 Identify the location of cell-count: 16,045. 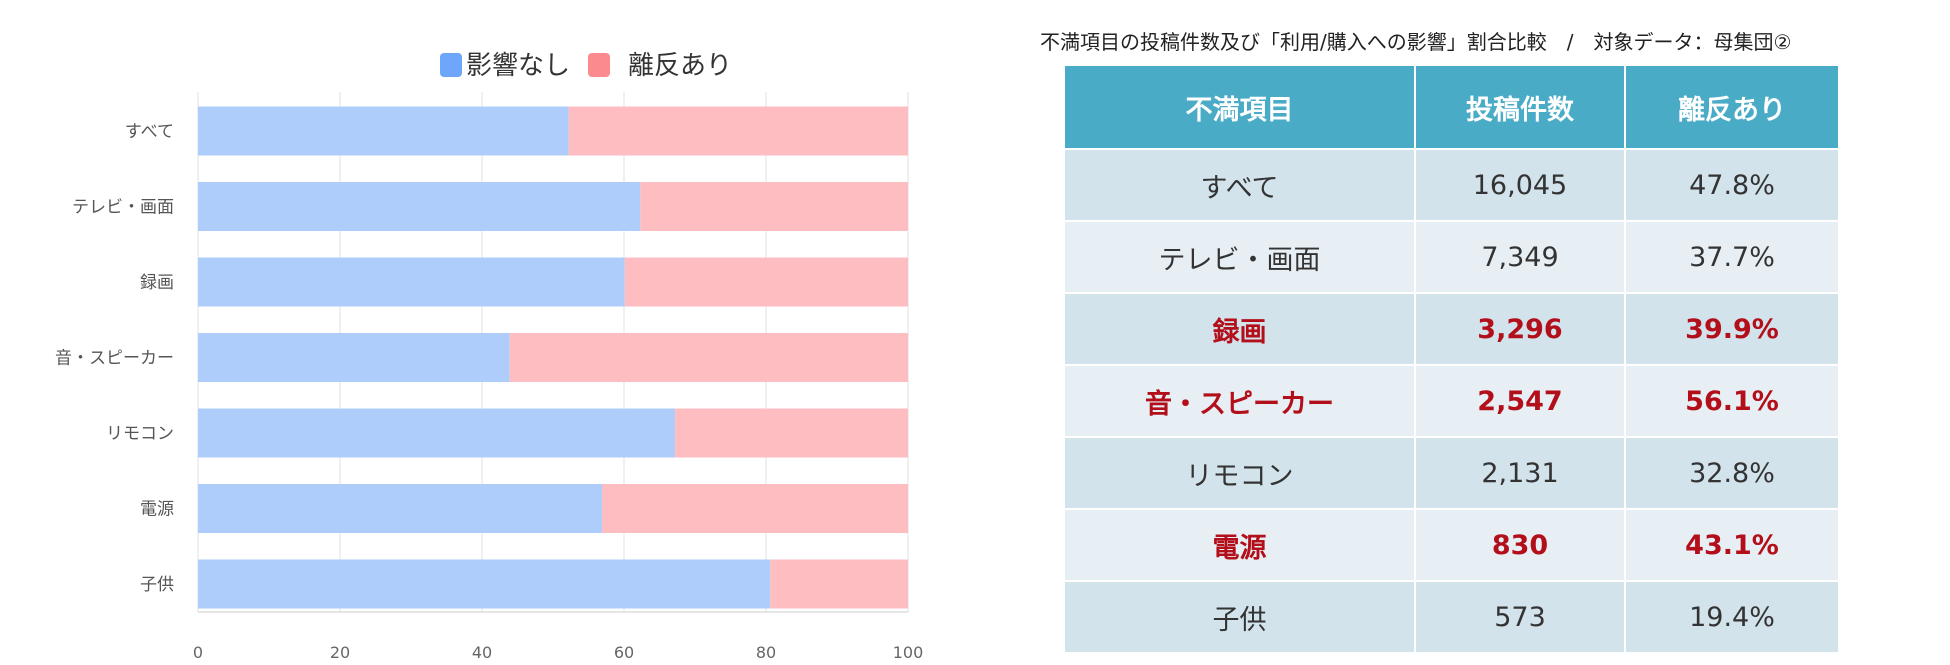
(1520, 184).